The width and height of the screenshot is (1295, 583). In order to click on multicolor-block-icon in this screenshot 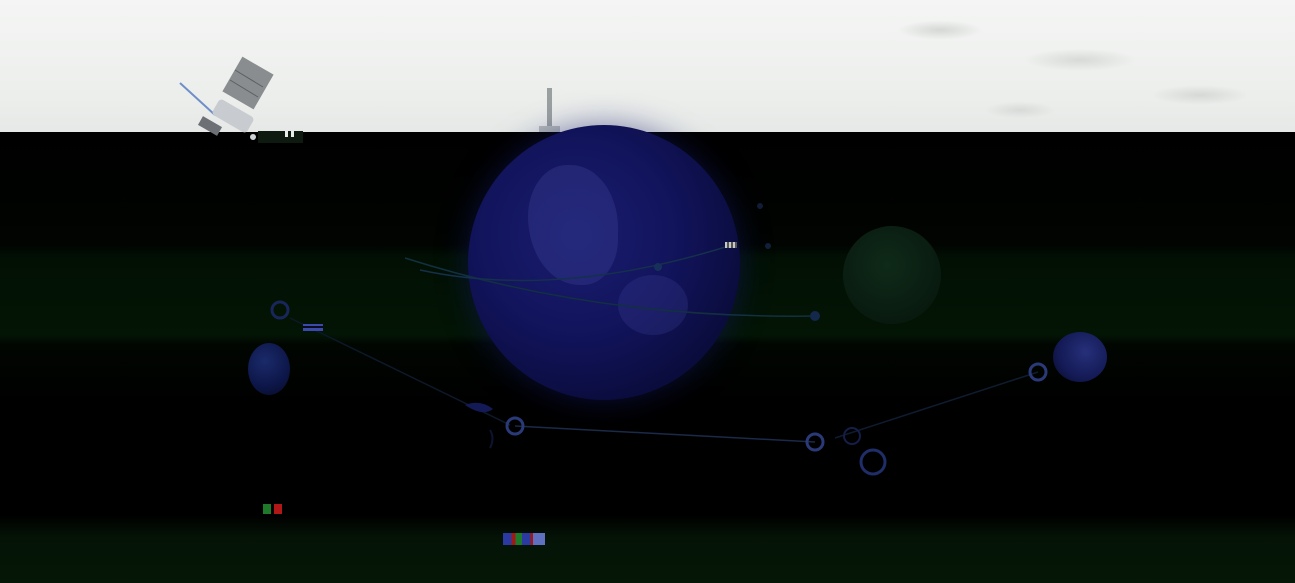, I will do `click(524, 539)`.